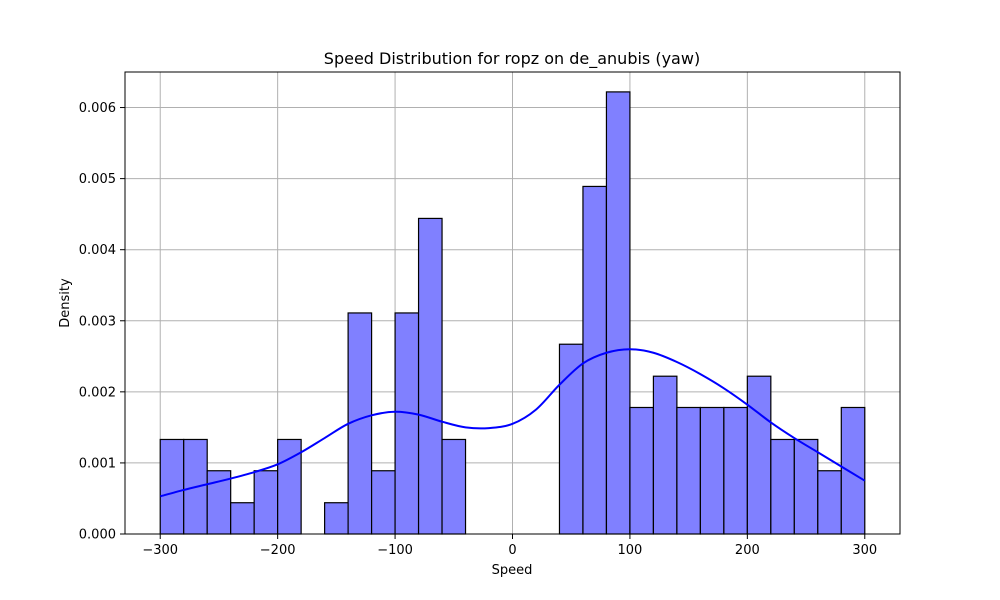 The height and width of the screenshot is (600, 1000). What do you see at coordinates (278, 550) in the screenshot?
I see `x-tick-label: −200` at bounding box center [278, 550].